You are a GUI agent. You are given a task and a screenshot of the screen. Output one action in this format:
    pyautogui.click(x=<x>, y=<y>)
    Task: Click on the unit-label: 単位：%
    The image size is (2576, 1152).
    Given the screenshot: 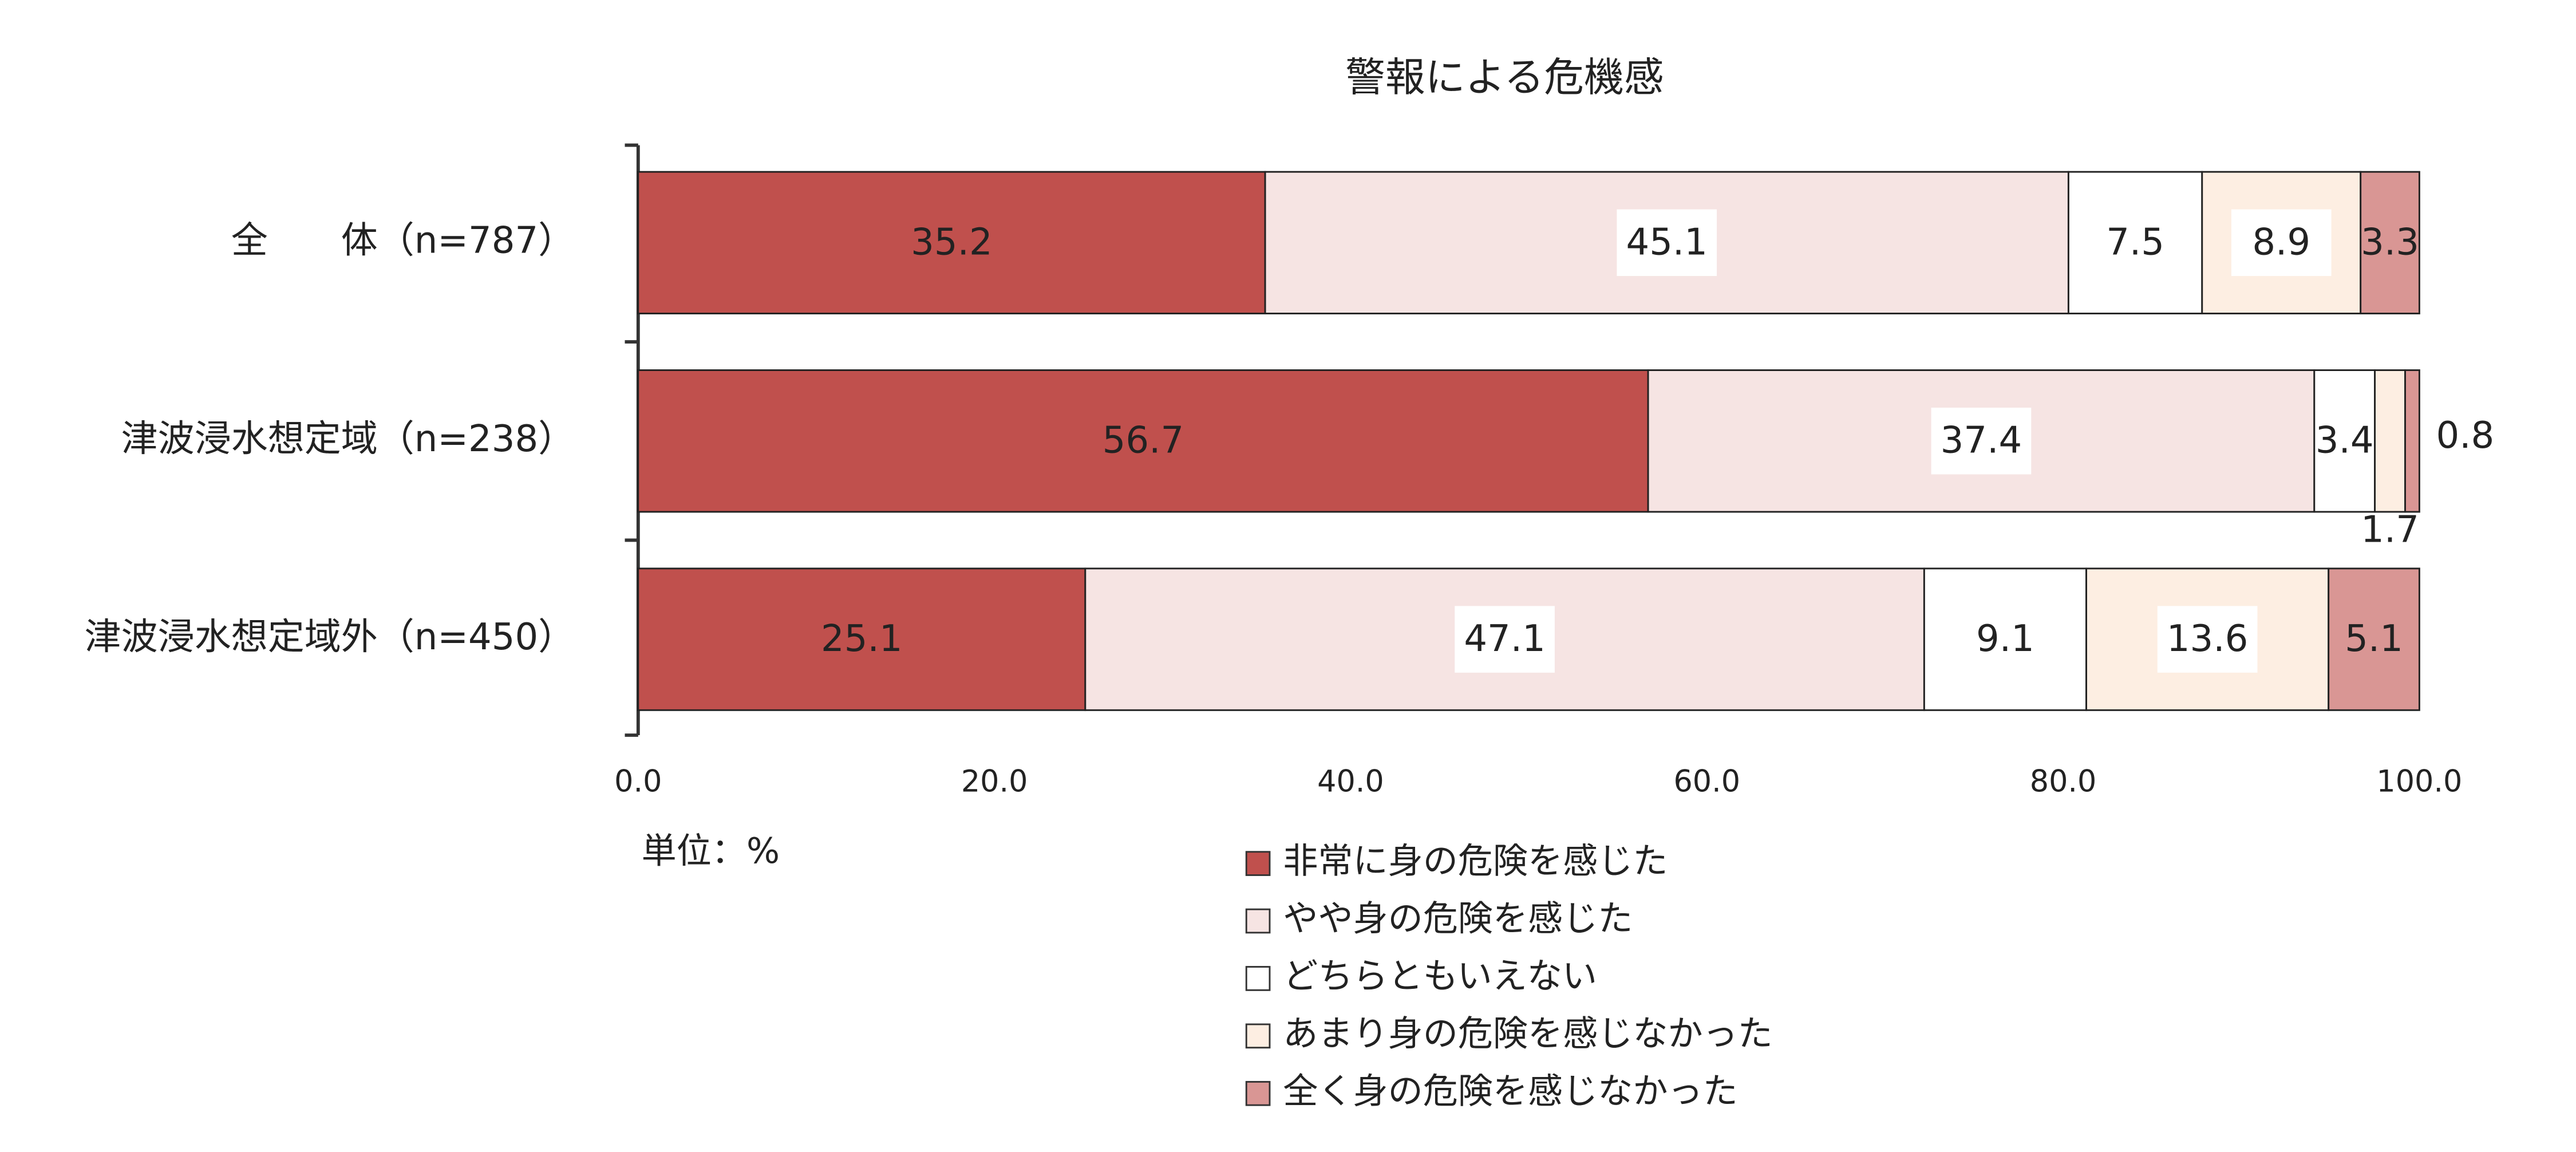 What is the action you would take?
    pyautogui.click(x=711, y=851)
    